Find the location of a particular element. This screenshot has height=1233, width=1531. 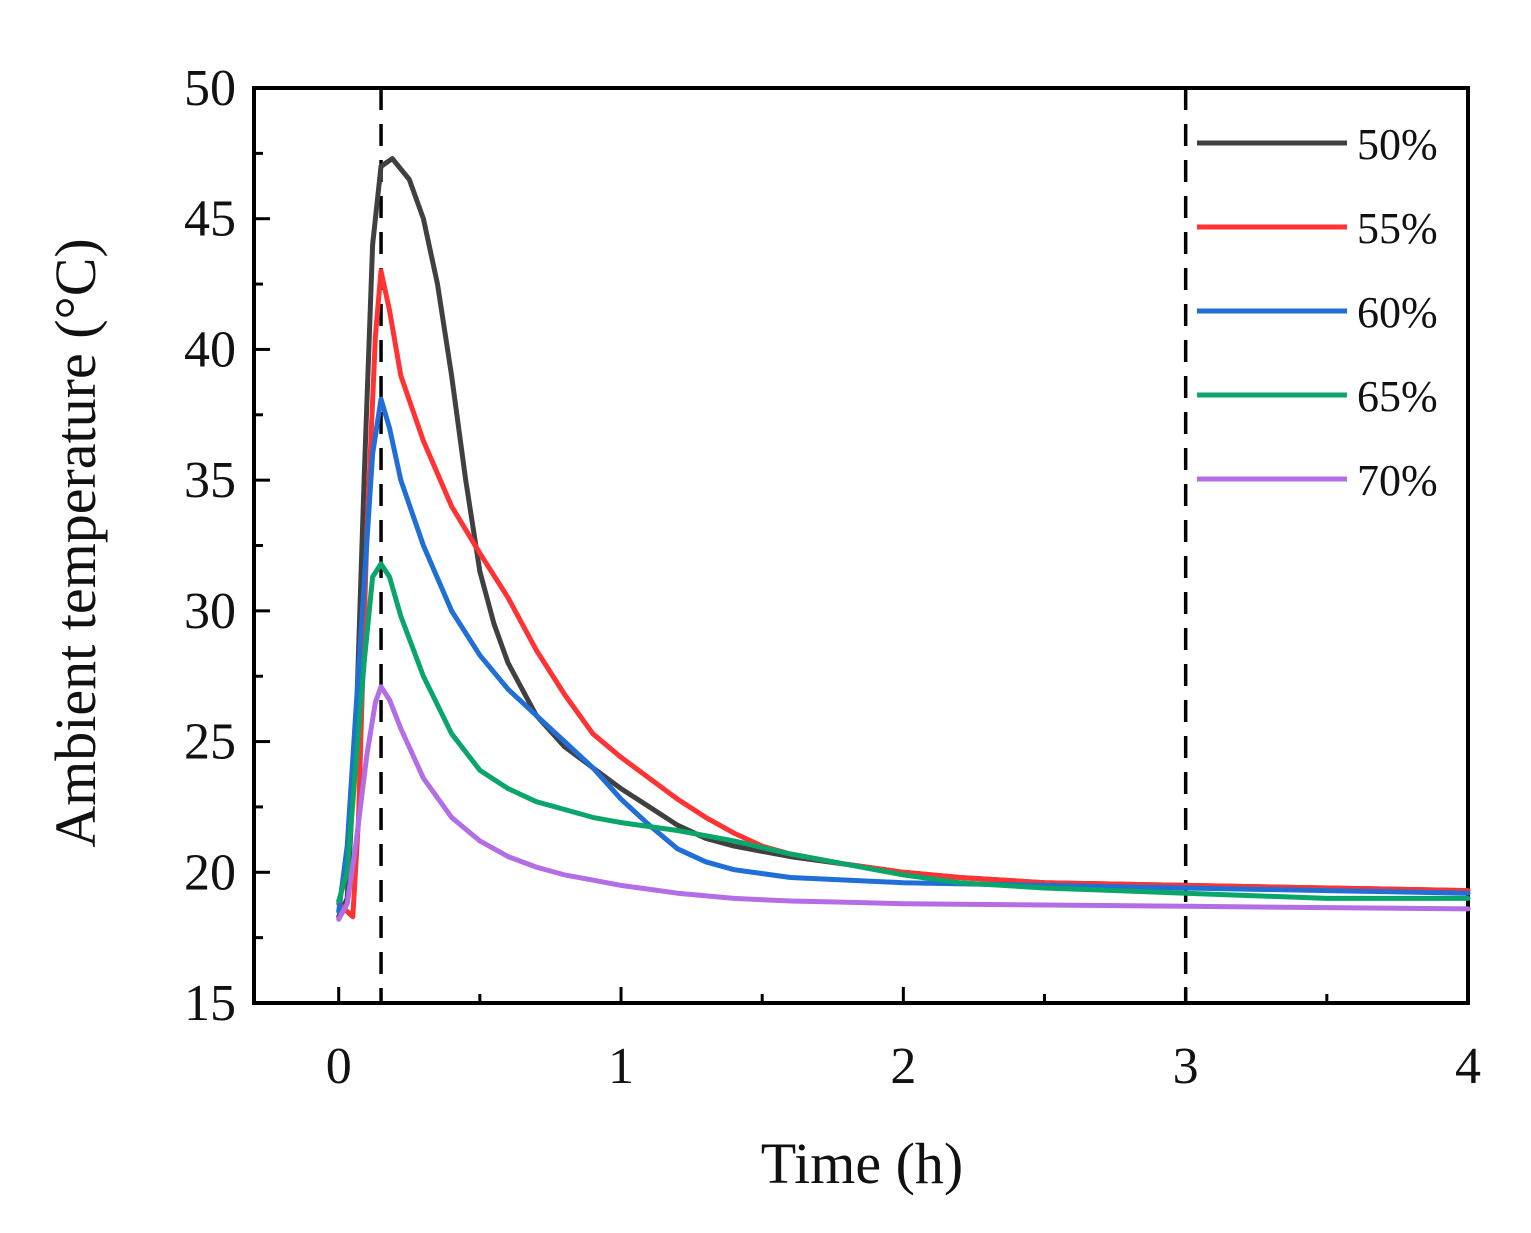

y-axis: 15 20 25 30 35 40 45 50 is located at coordinates (227, 546).